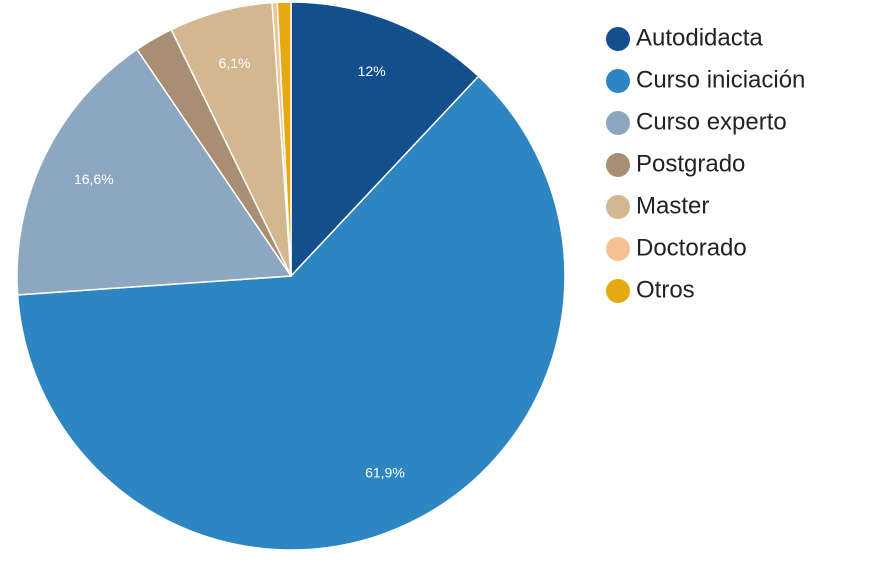 This screenshot has height=571, width=882. I want to click on data-label-curso-iniciacion: 61,9%, so click(385, 473).